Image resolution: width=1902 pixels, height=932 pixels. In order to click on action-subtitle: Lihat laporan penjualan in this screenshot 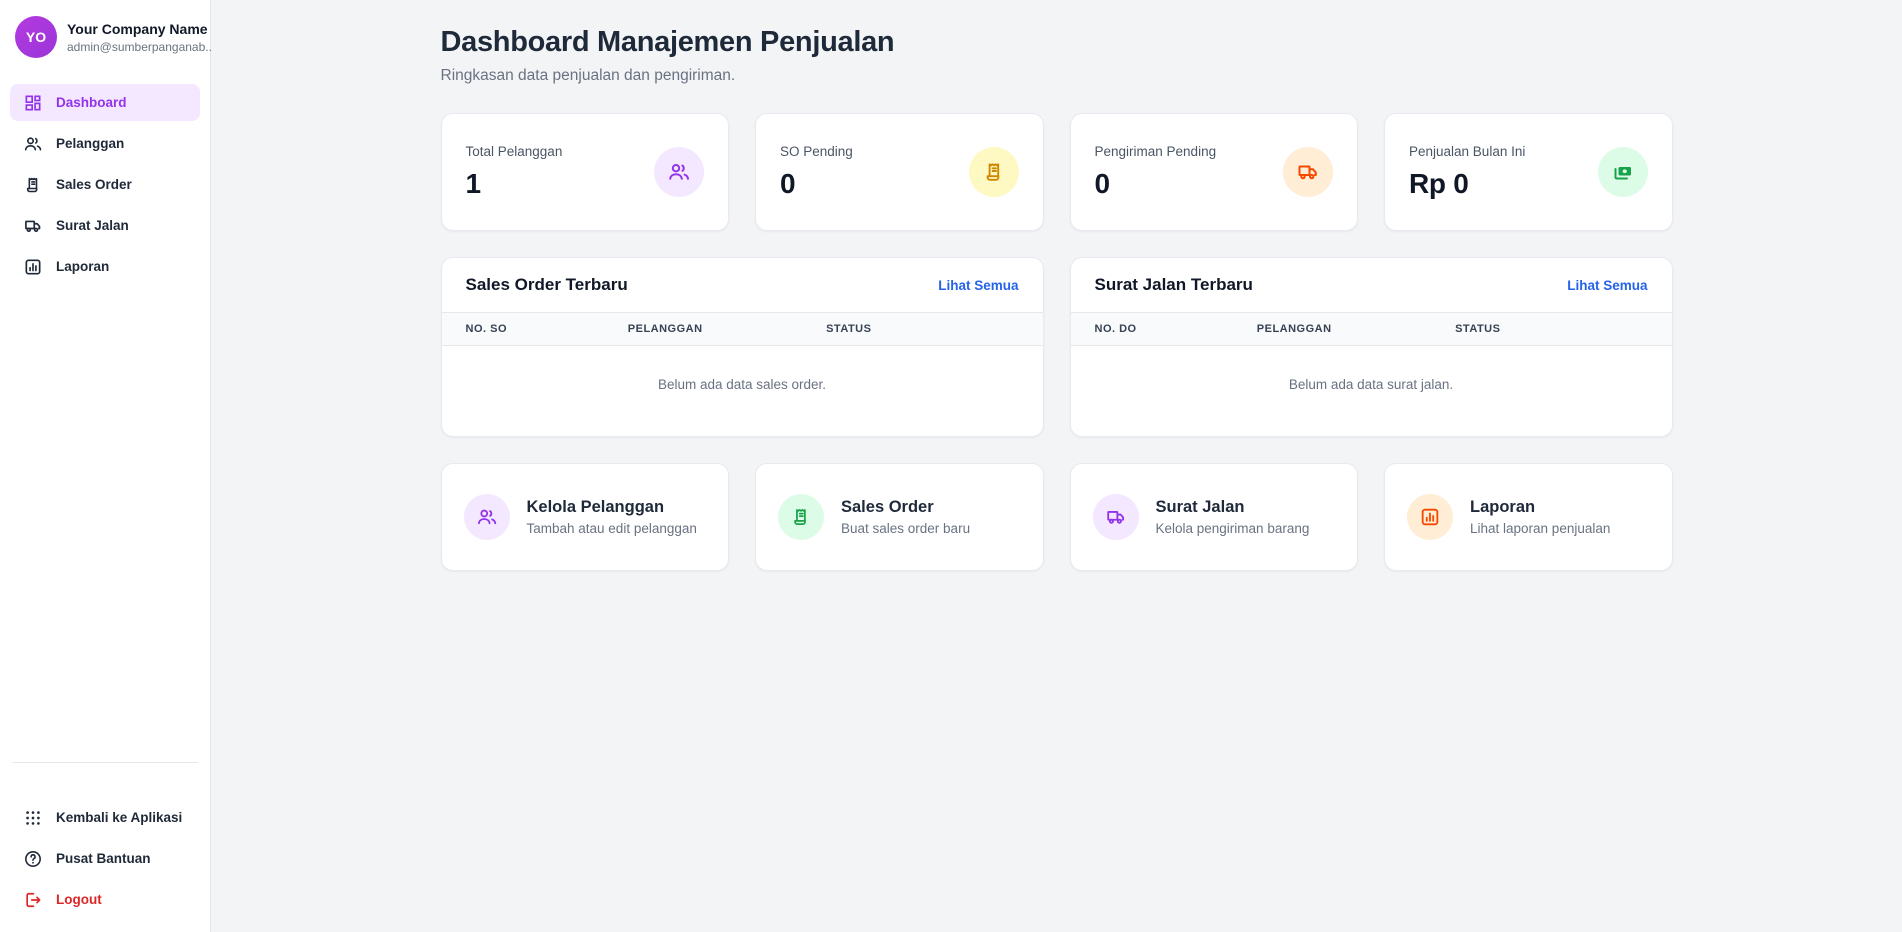, I will do `click(1540, 528)`.